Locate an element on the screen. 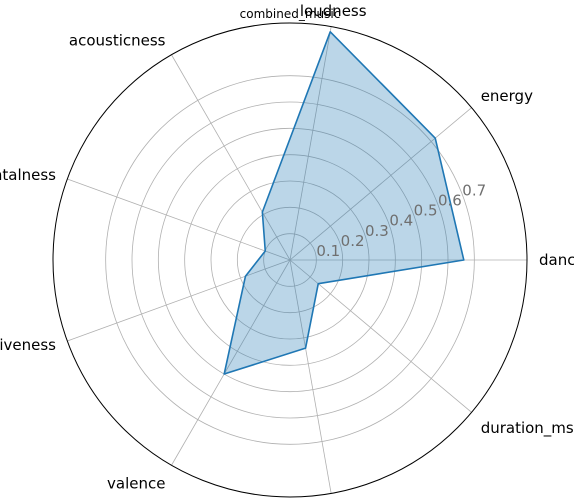 Image resolution: width=574 pixels, height=501 pixels. r-tick-label: 0.4 is located at coordinates (401, 221).